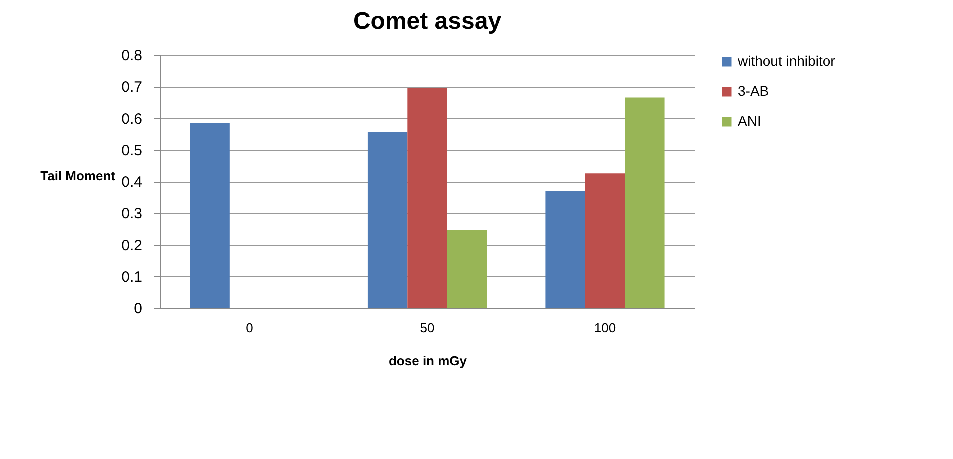 This screenshot has height=459, width=953. I want to click on legend-label: without inhibitor, so click(786, 61).